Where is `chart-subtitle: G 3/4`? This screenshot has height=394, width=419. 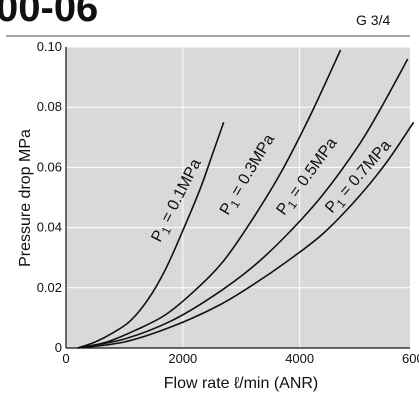 chart-subtitle: G 3/4 is located at coordinates (373, 20).